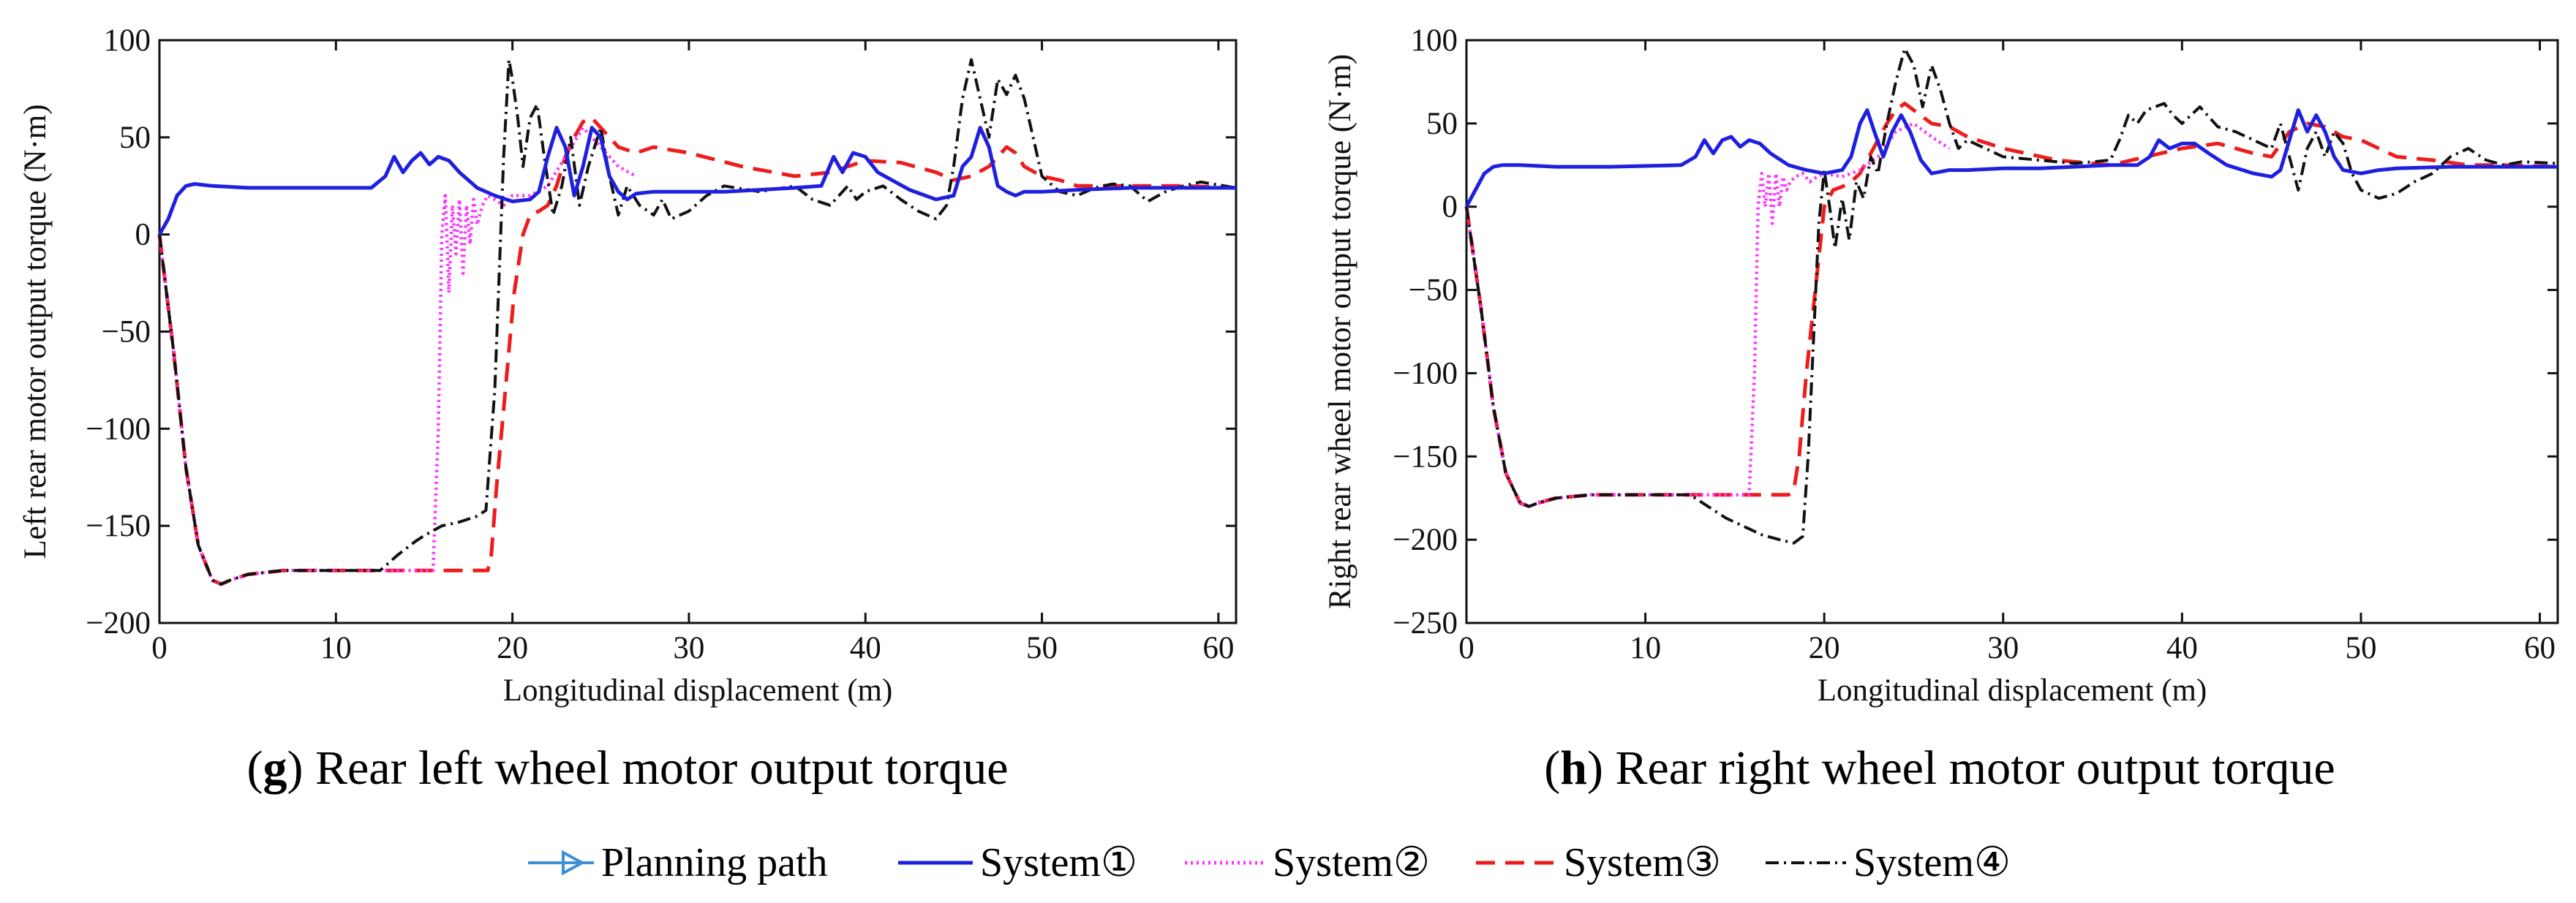 This screenshot has height=903, width=2576. Describe the element at coordinates (574, 863) in the screenshot. I see `triangle-marker-icon` at that location.